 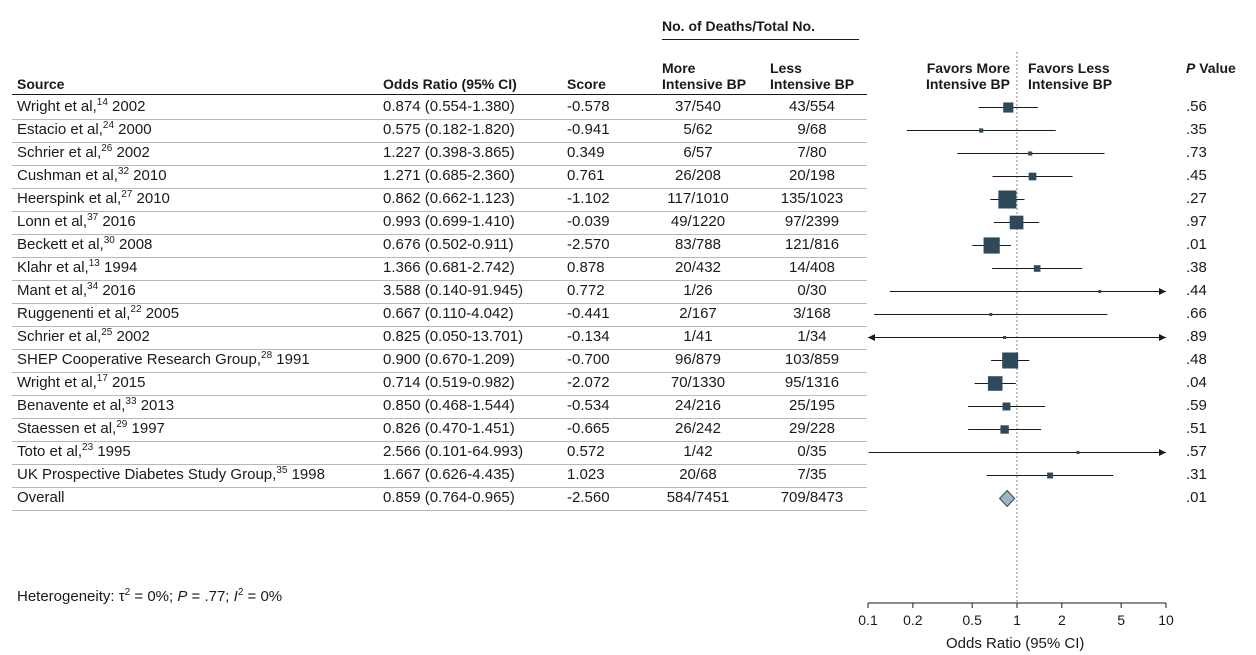 I want to click on score-value: 0.572, so click(x=586, y=451).